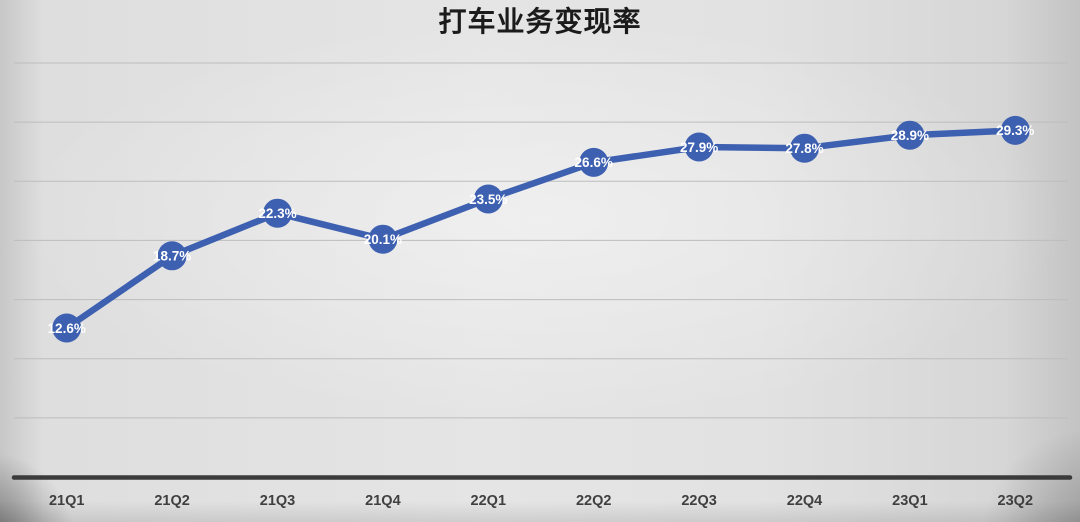 The width and height of the screenshot is (1080, 522). I want to click on data-label: 27.8%, so click(804, 148).